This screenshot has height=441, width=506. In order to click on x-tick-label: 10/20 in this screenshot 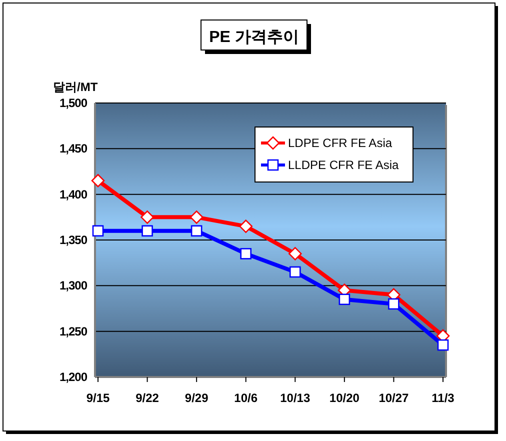, I will do `click(344, 398)`.